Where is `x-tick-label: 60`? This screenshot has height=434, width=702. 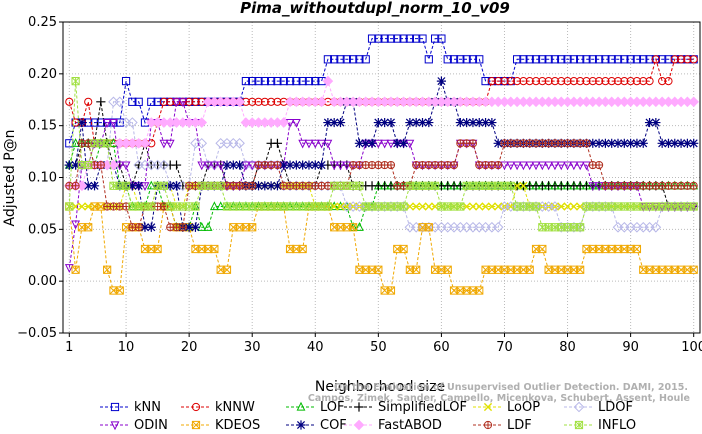
x-tick-label: 60 is located at coordinates (441, 347).